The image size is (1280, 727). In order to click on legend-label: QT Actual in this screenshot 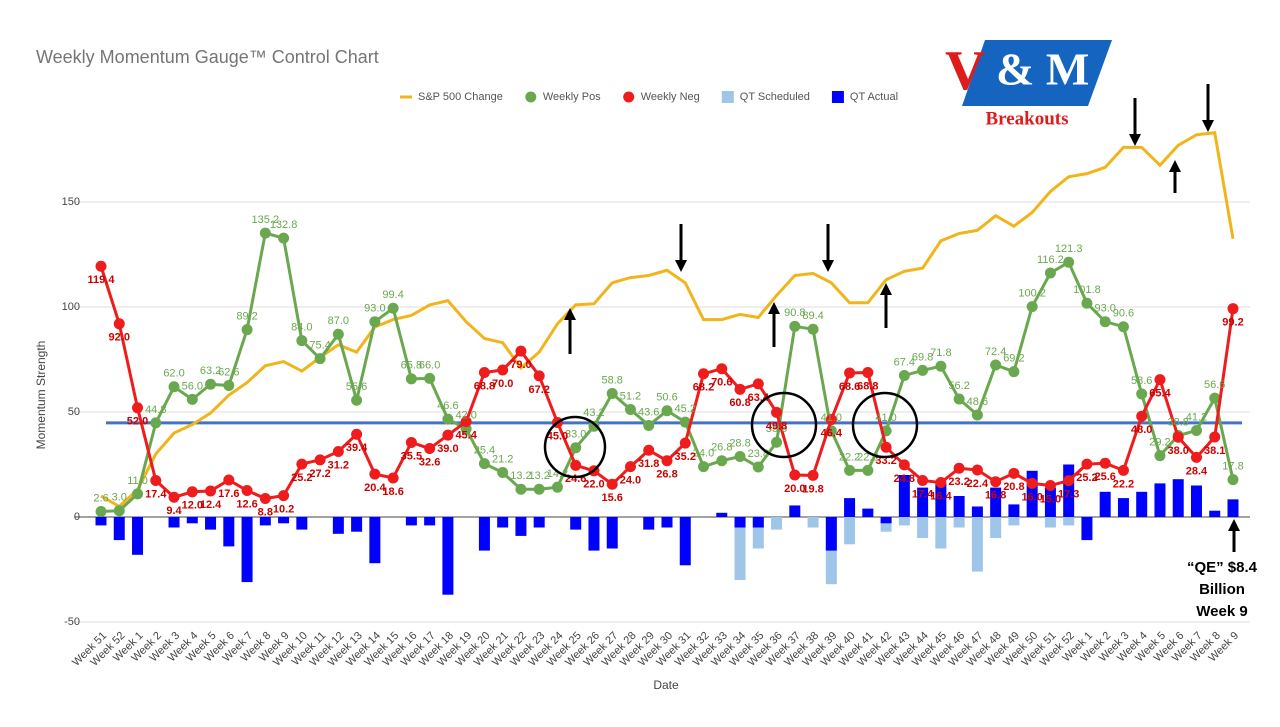, I will do `click(874, 97)`.